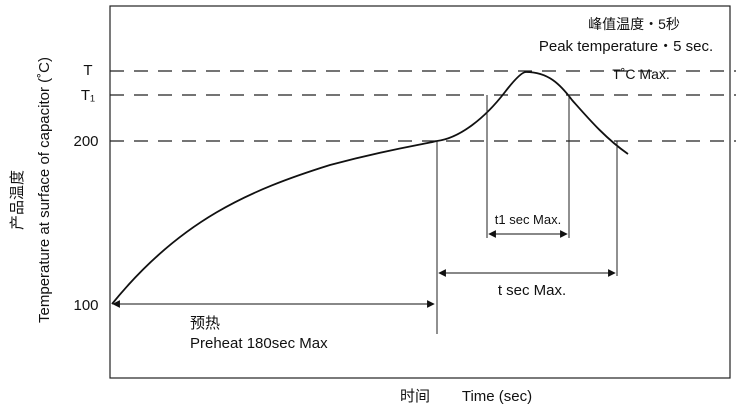 Image resolution: width=736 pixels, height=409 pixels. What do you see at coordinates (497, 396) in the screenshot?
I see `x-axis-label-en: Time (sec)` at bounding box center [497, 396].